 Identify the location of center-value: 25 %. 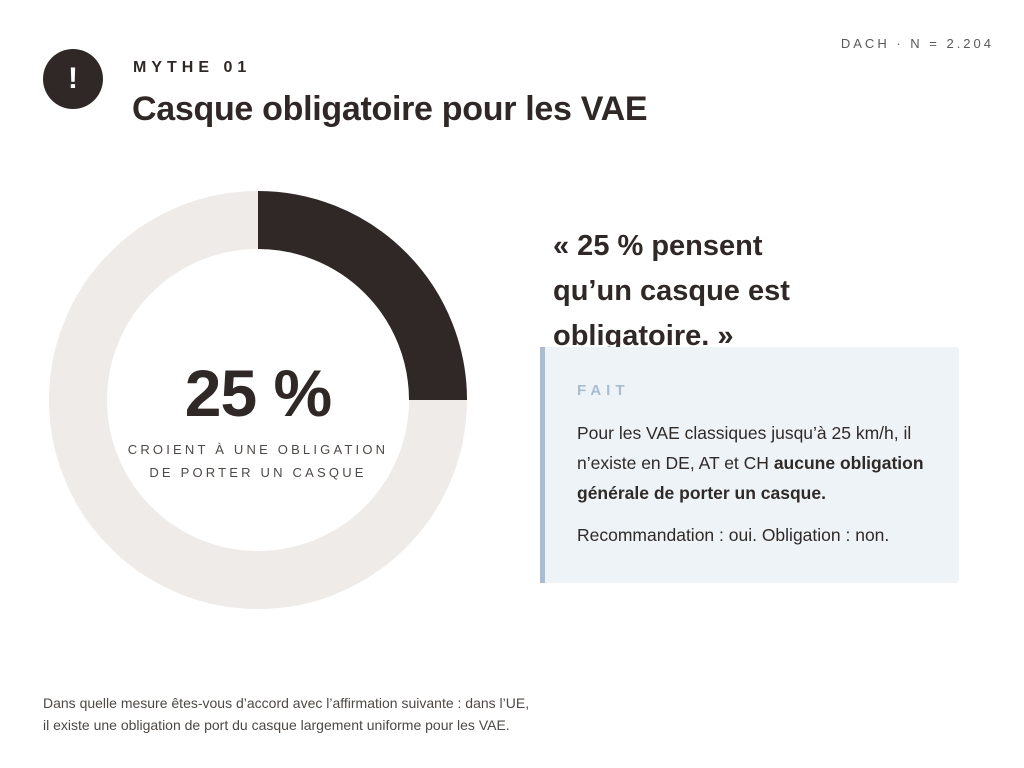
(258, 393).